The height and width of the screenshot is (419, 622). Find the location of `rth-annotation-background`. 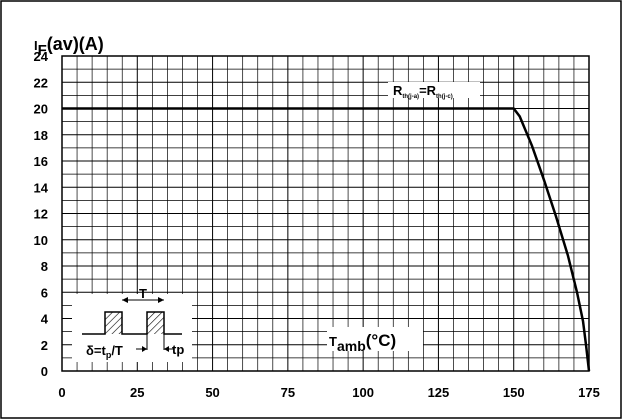

rth-annotation-background is located at coordinates (434, 90).